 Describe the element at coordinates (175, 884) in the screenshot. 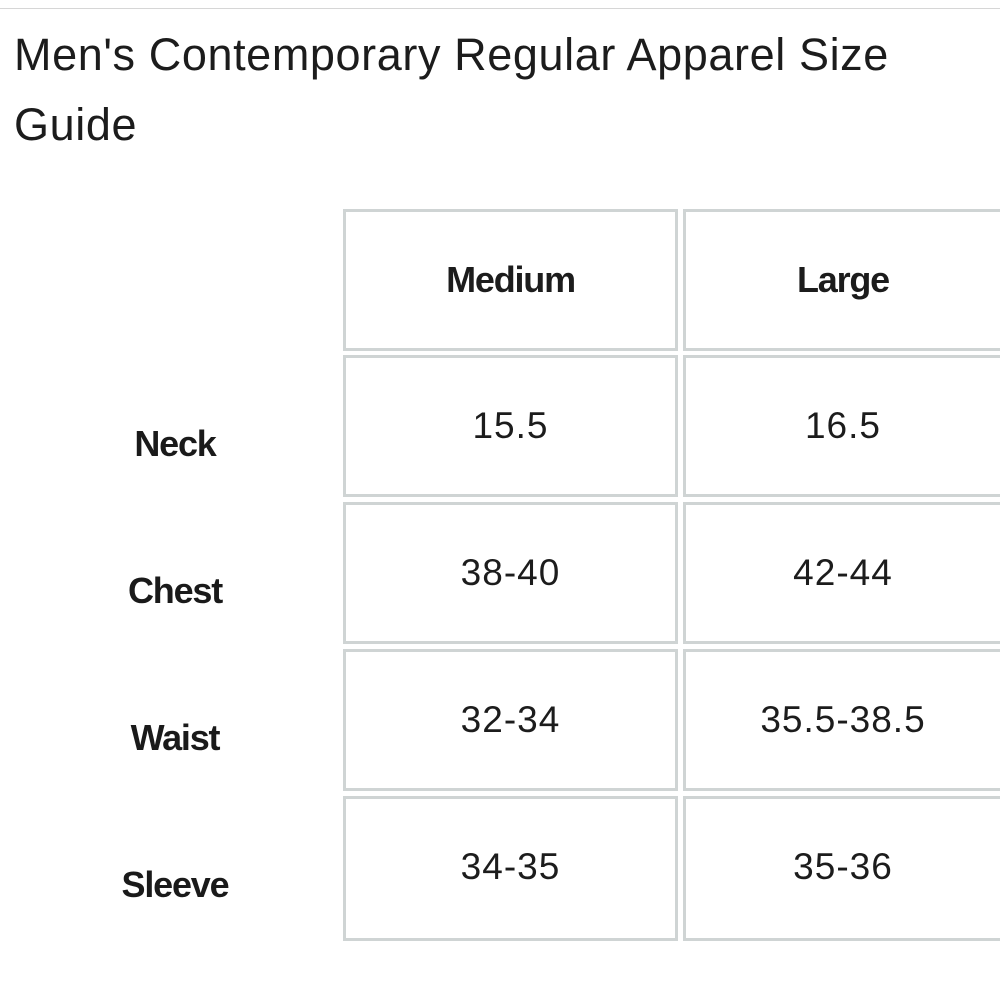

I see `row-label-sleeve: Sleeve` at that location.